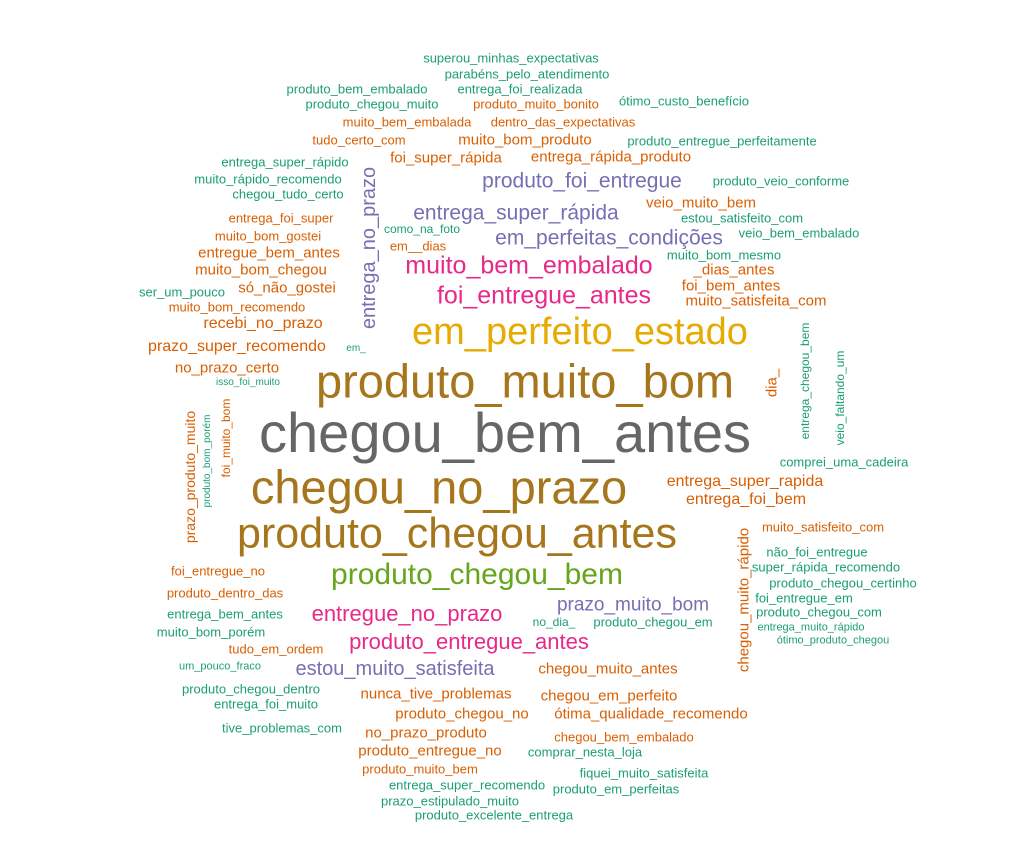 The width and height of the screenshot is (1011, 852). I want to click on cloud-word: ótimo_produto_chegou, so click(833, 640).